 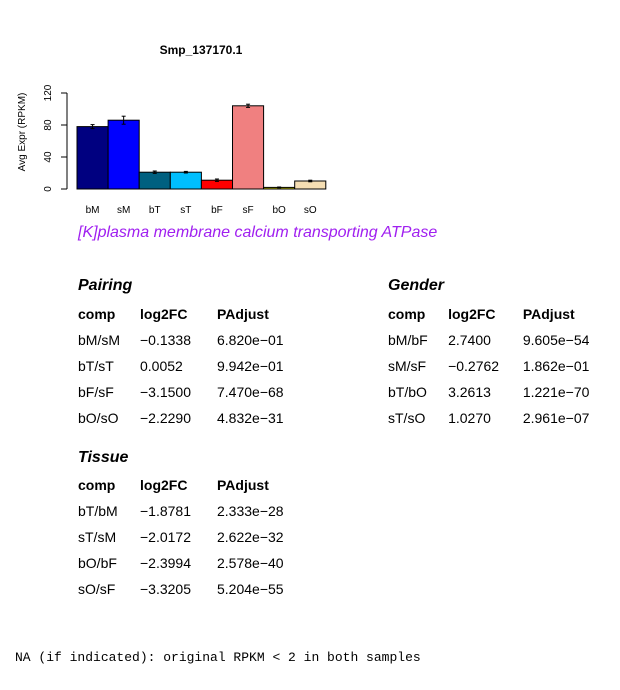 What do you see at coordinates (165, 340) in the screenshot?
I see `table-cell: −0.1338` at bounding box center [165, 340].